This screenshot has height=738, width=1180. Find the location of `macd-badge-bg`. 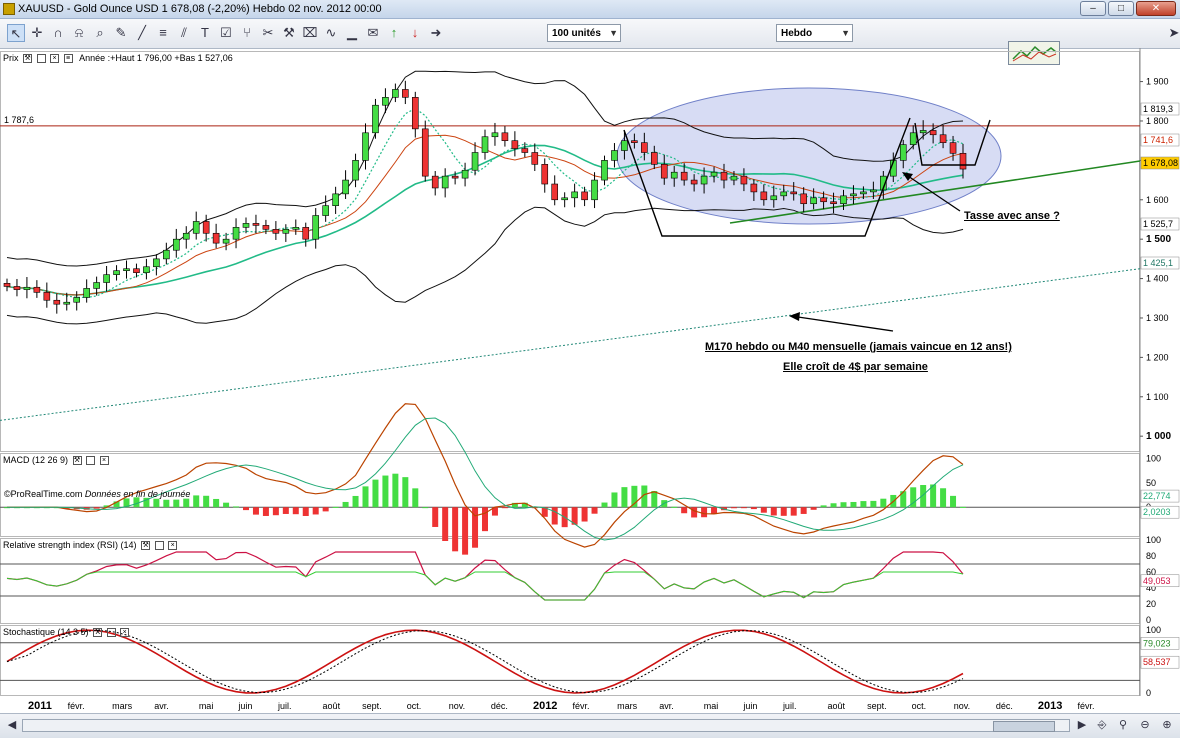

macd-badge-bg is located at coordinates (1160, 496).